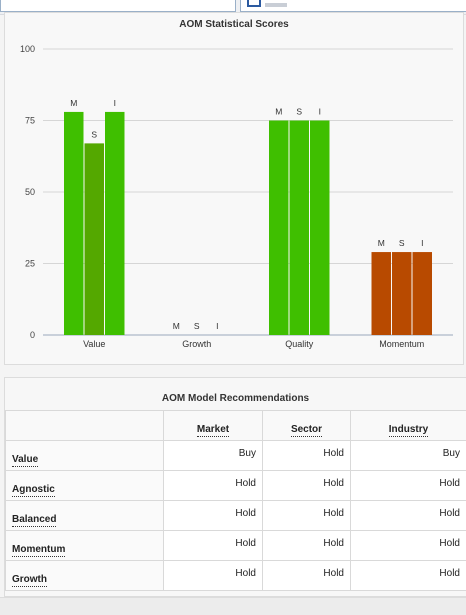  I want to click on header-empty-cell, so click(85, 426).